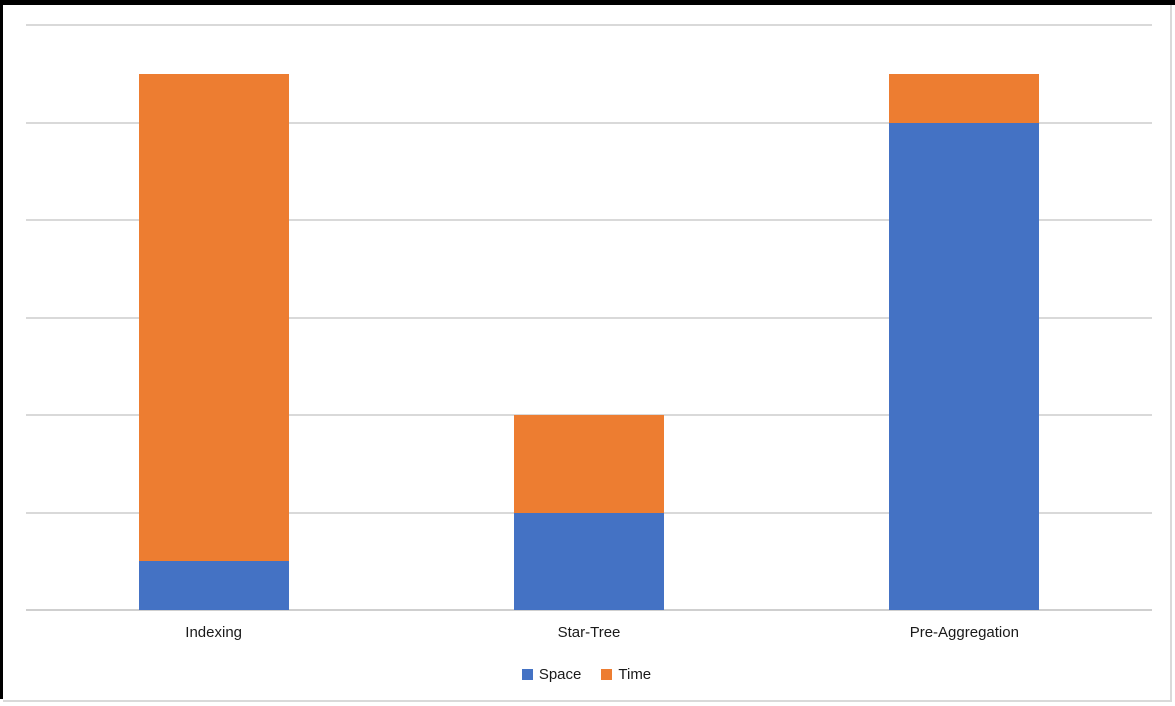  I want to click on x-axis-label-indexing: Indexing, so click(214, 632).